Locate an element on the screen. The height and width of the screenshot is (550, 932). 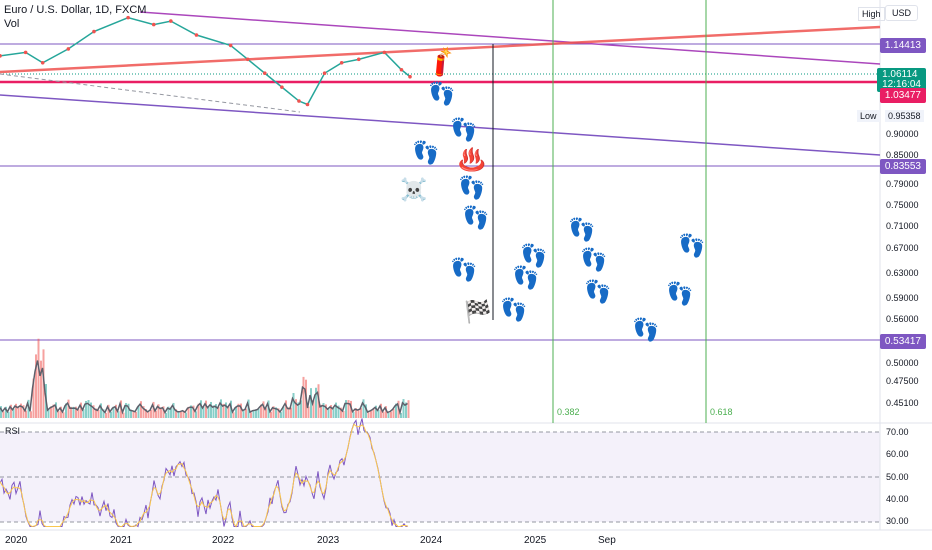
rsi-axis-tick: 70.00 is located at coordinates (897, 432).